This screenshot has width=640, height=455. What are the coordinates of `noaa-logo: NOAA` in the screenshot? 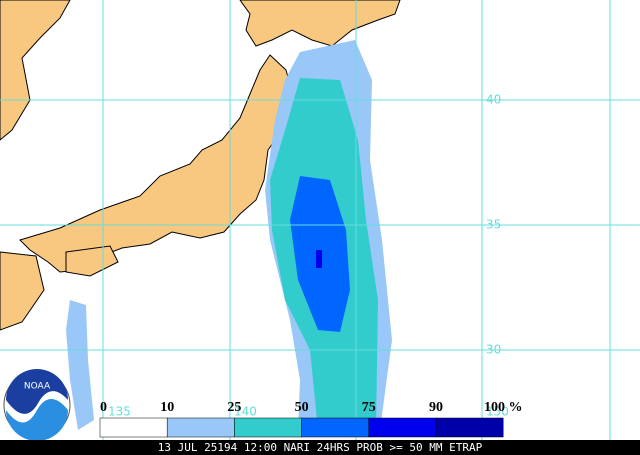 It's located at (37, 405).